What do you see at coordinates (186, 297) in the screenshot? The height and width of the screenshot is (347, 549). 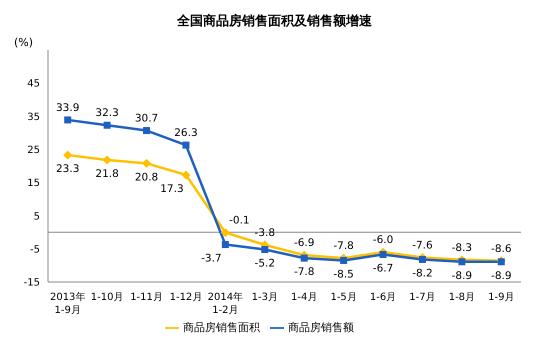 I see `x-tick-label: 1-12月` at bounding box center [186, 297].